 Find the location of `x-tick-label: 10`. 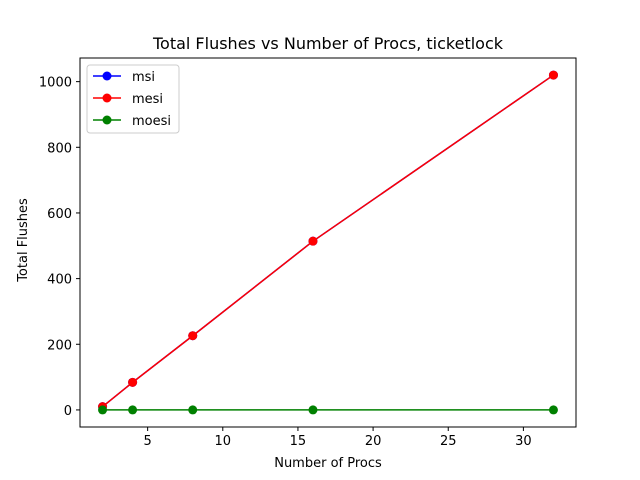

x-tick-label: 10 is located at coordinates (223, 441).